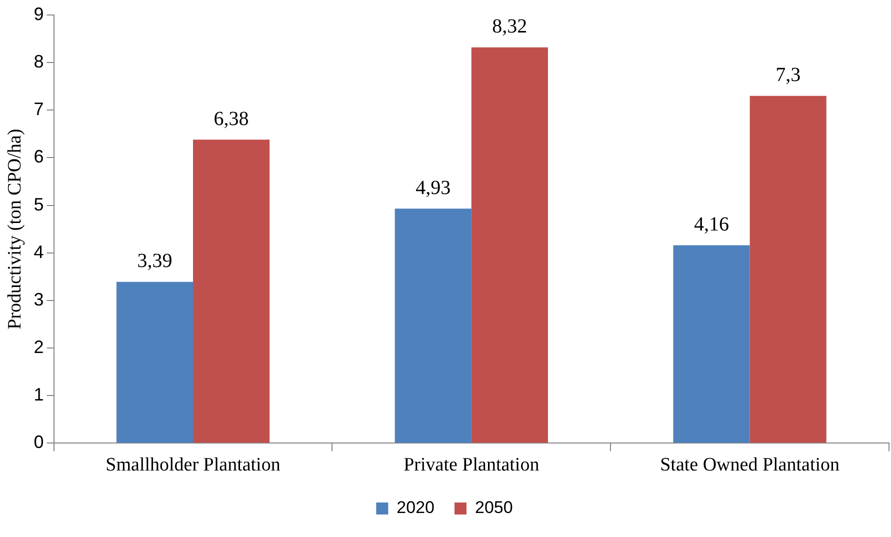  What do you see at coordinates (39, 394) in the screenshot?
I see `y-tick-label: 1` at bounding box center [39, 394].